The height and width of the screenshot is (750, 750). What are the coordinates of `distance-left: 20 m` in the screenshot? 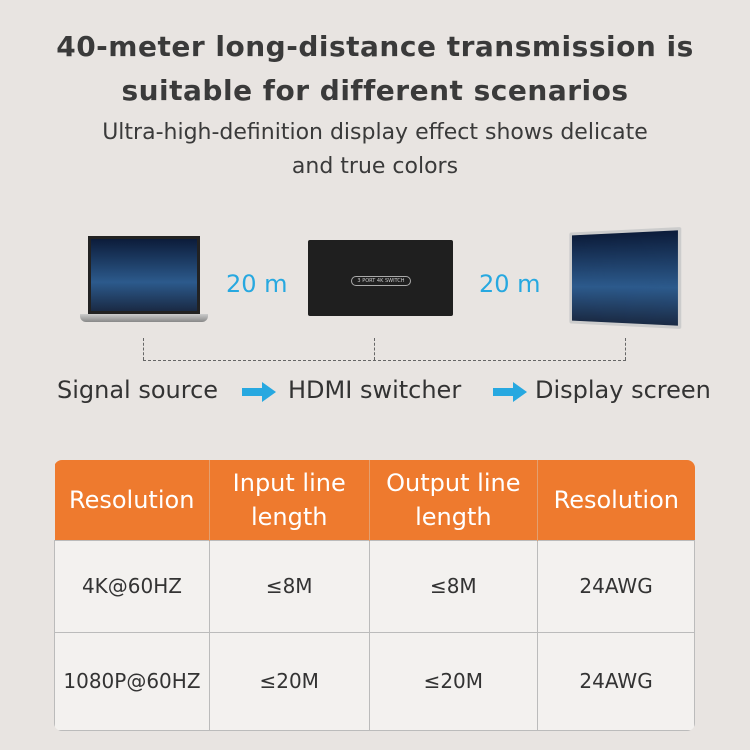 It's located at (257, 284).